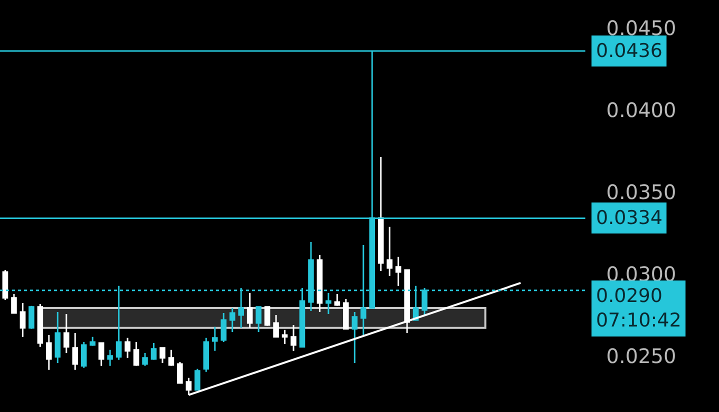 The height and width of the screenshot is (412, 719). I want to click on y-tick-label: 0.0250, so click(641, 356).